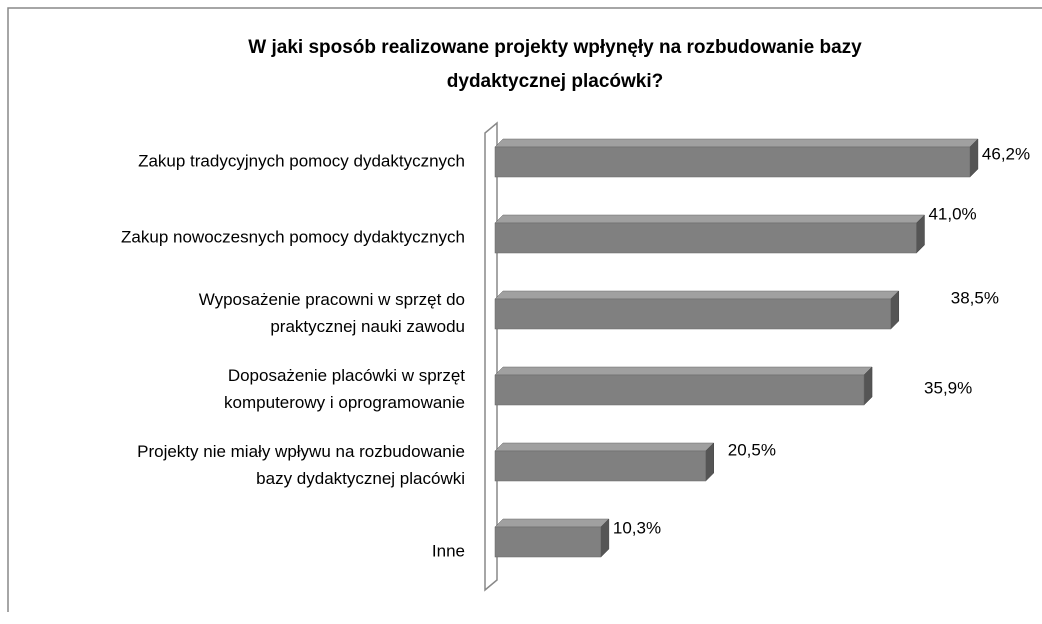 This screenshot has height=624, width=1042. I want to click on value-label: 41,0%, so click(952, 213).